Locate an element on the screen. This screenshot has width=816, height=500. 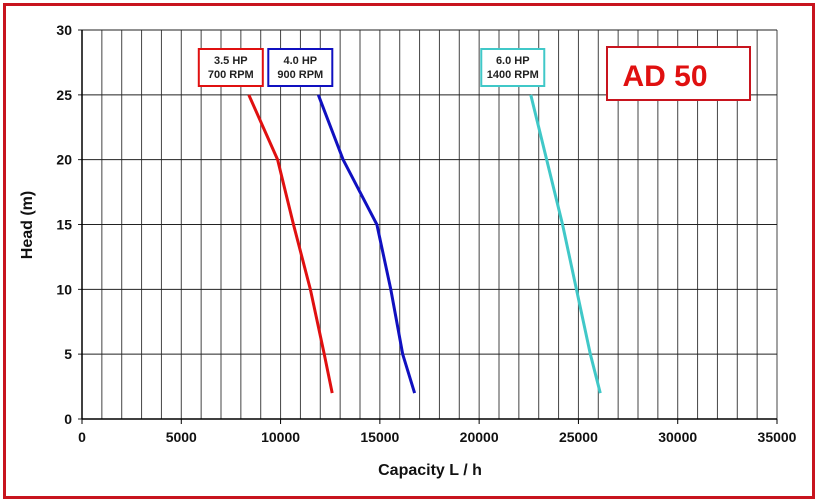
y-tick-label: 10 is located at coordinates (64, 289).